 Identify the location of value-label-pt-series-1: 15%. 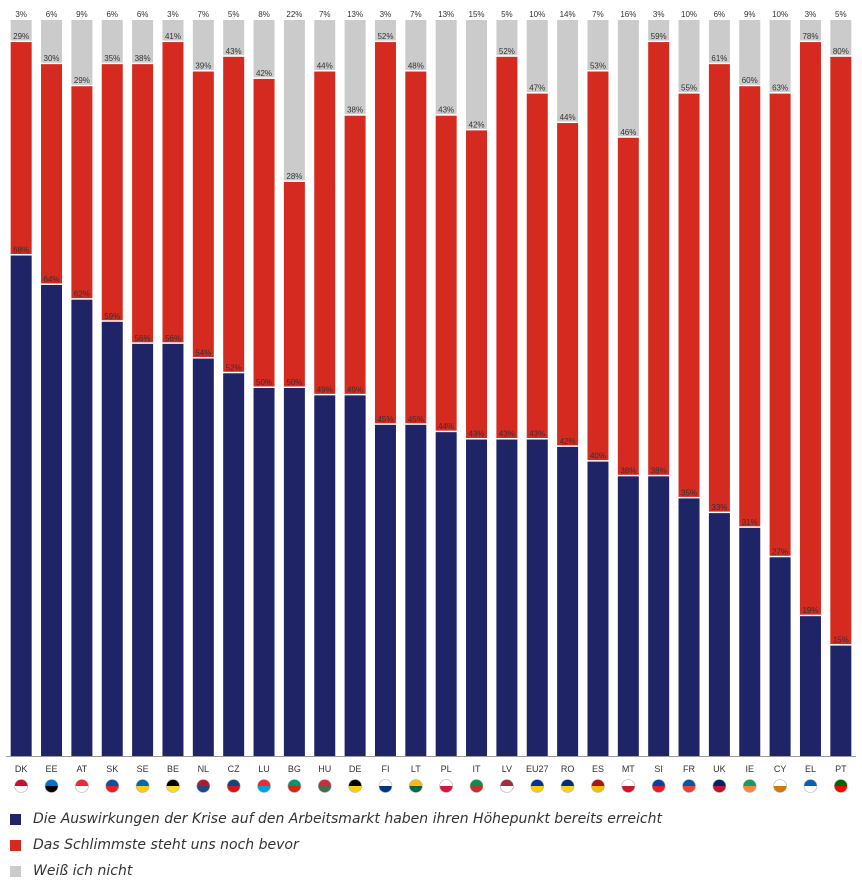
(841, 640).